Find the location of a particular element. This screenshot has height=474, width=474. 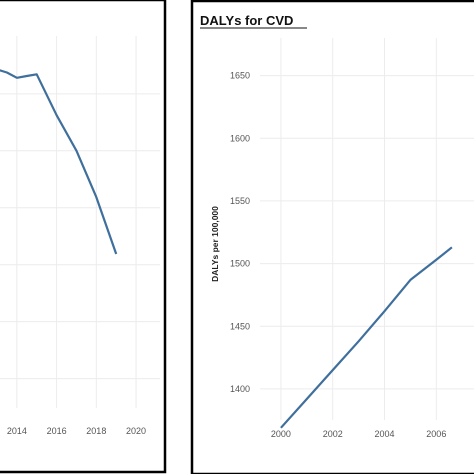

x-tick-label: 2018 is located at coordinates (96, 431).